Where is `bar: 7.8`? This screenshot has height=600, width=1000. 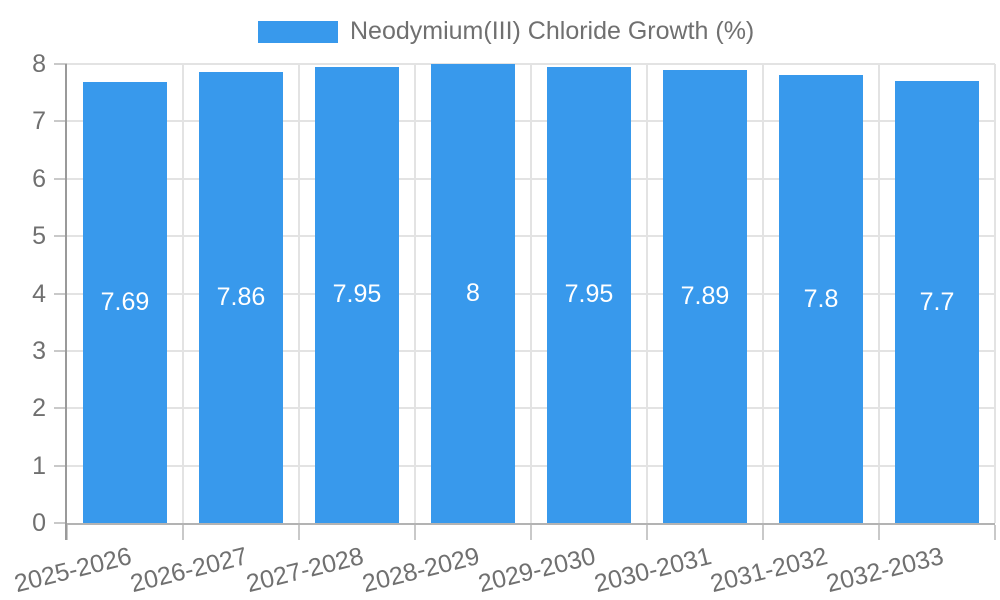
bar: 7.8 is located at coordinates (821, 299).